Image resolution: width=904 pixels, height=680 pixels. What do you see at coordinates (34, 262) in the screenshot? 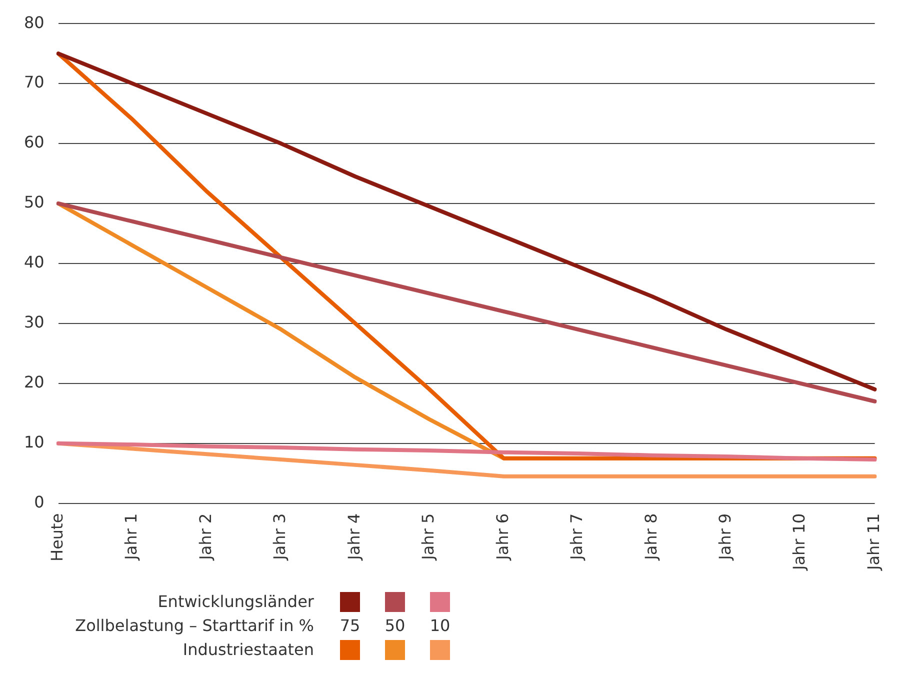
I see `y-tick-label: 40` at bounding box center [34, 262].